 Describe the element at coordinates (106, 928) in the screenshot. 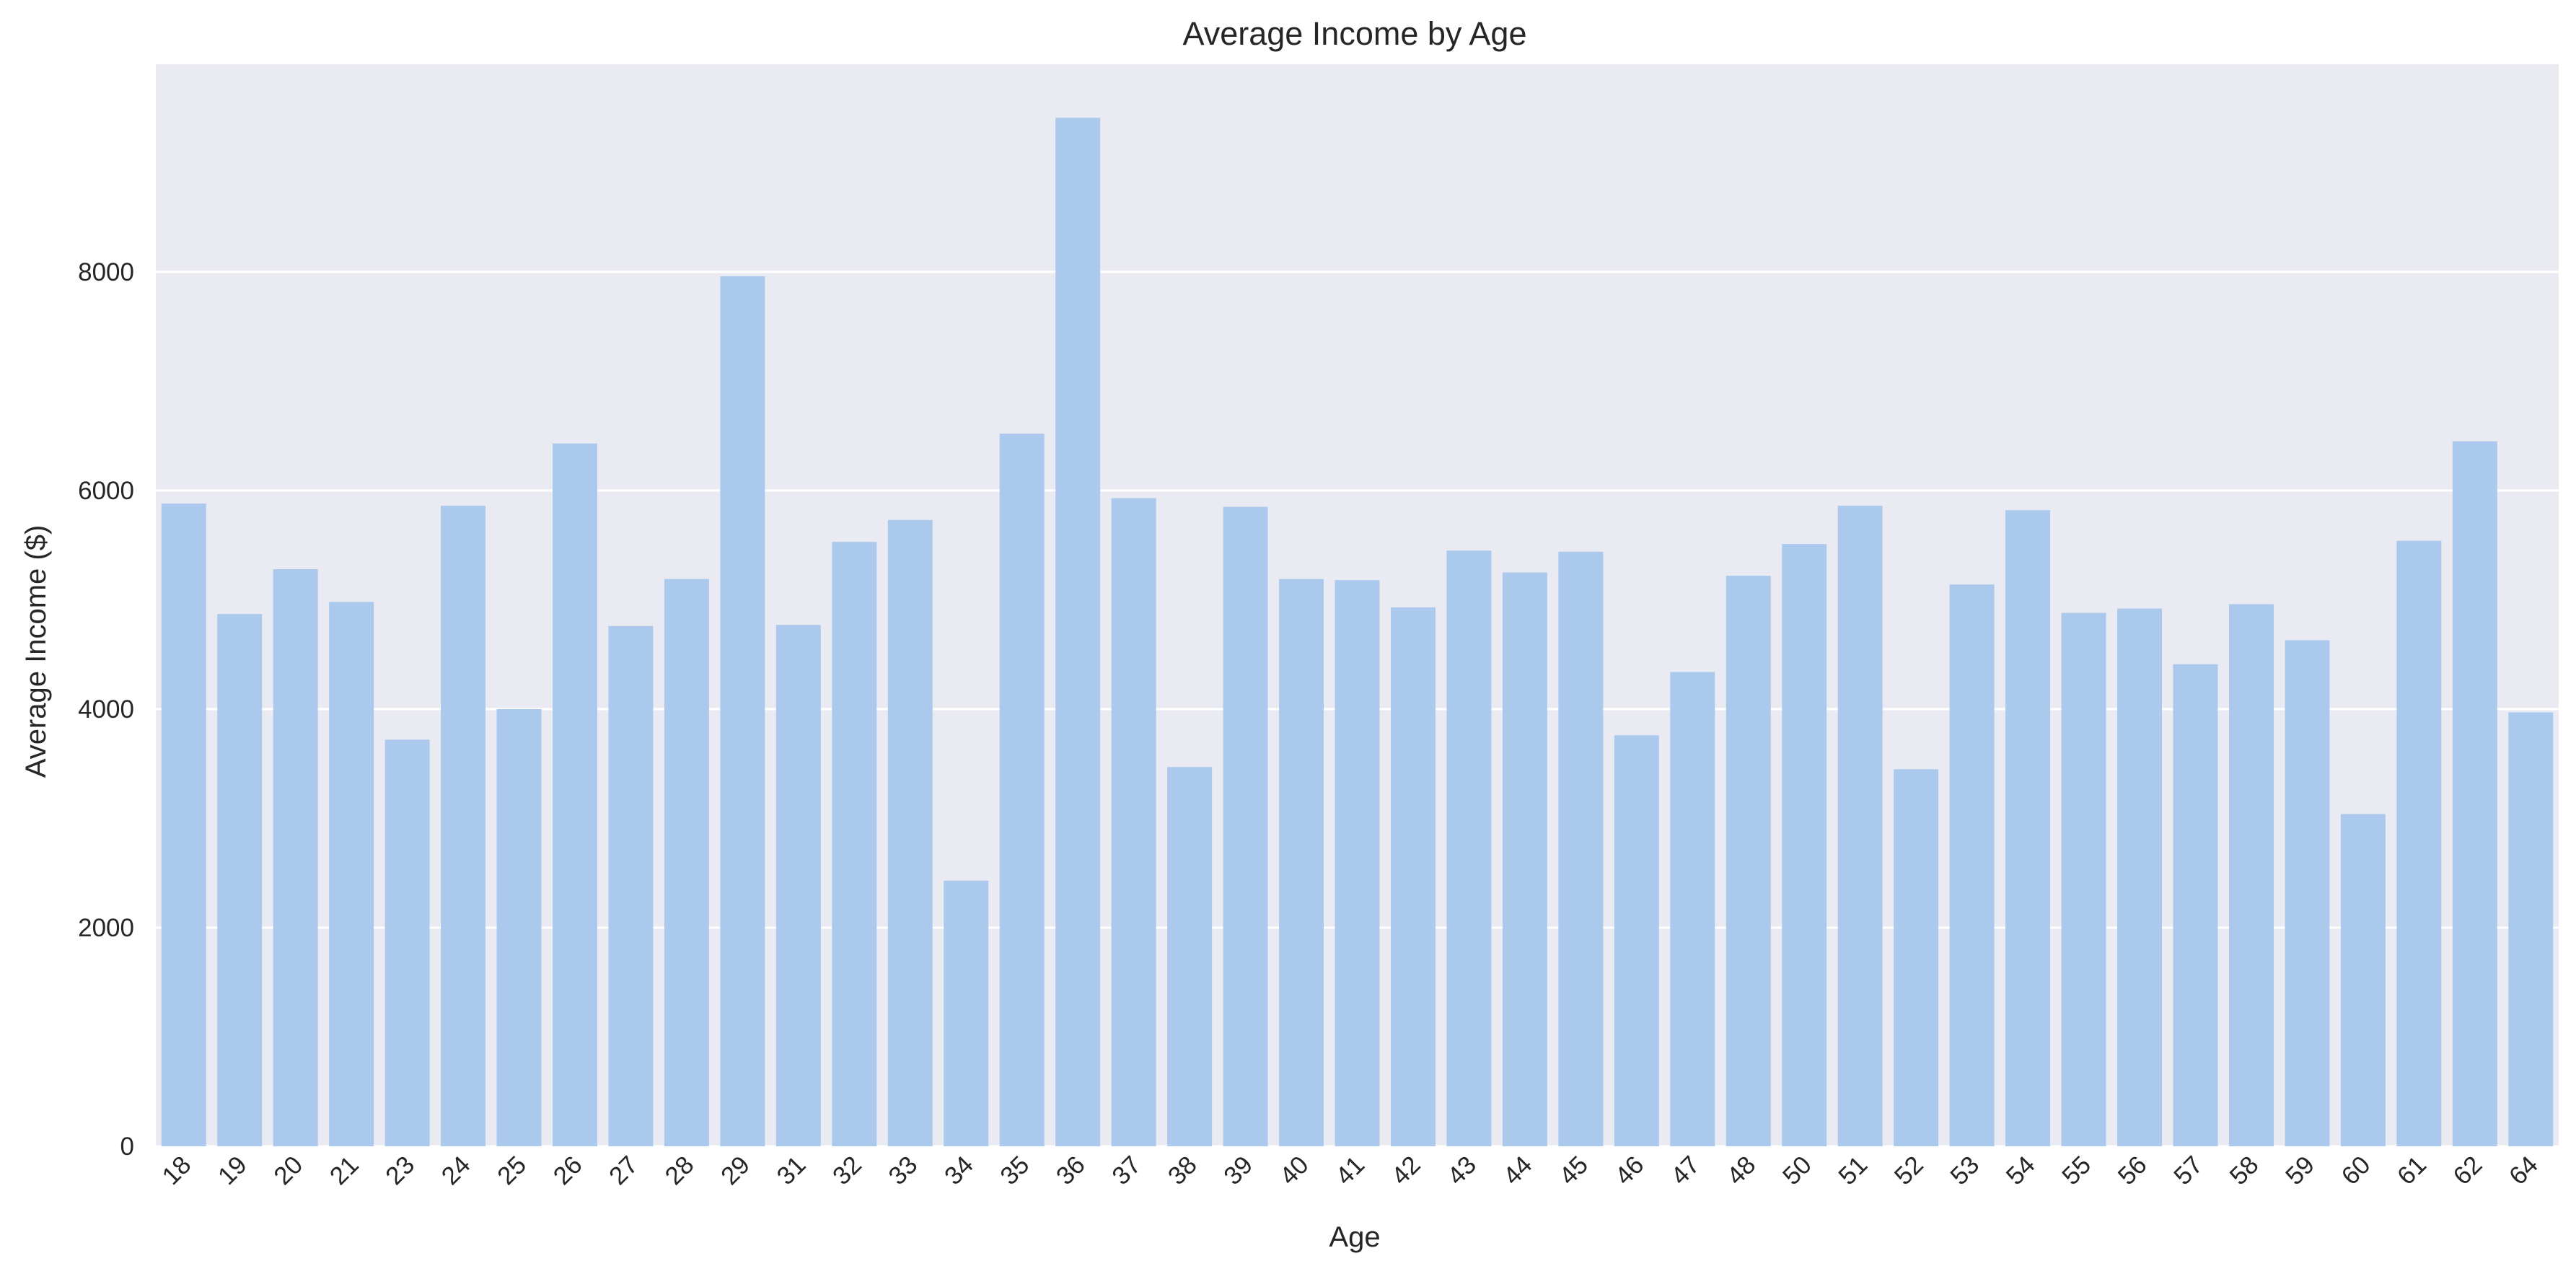

I see `y-tick-label: 2000` at that location.